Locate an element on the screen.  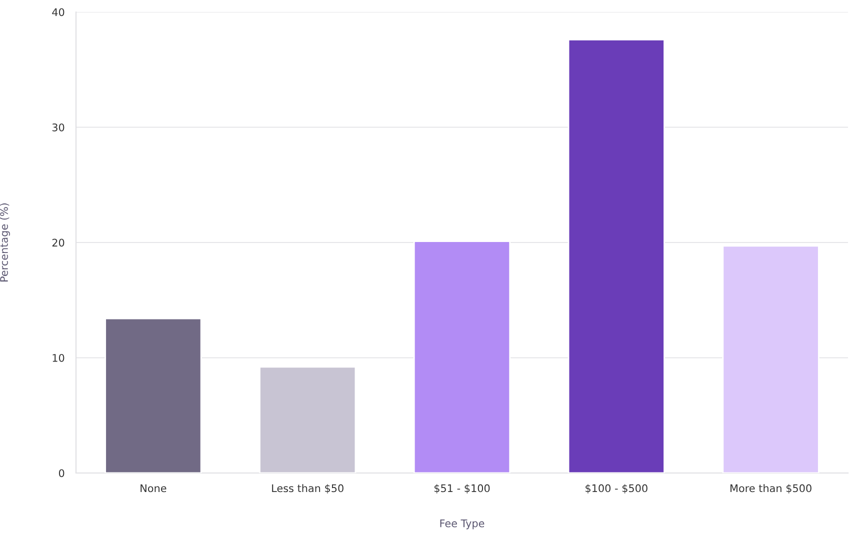
y-tick-label: 20 is located at coordinates (58, 242).